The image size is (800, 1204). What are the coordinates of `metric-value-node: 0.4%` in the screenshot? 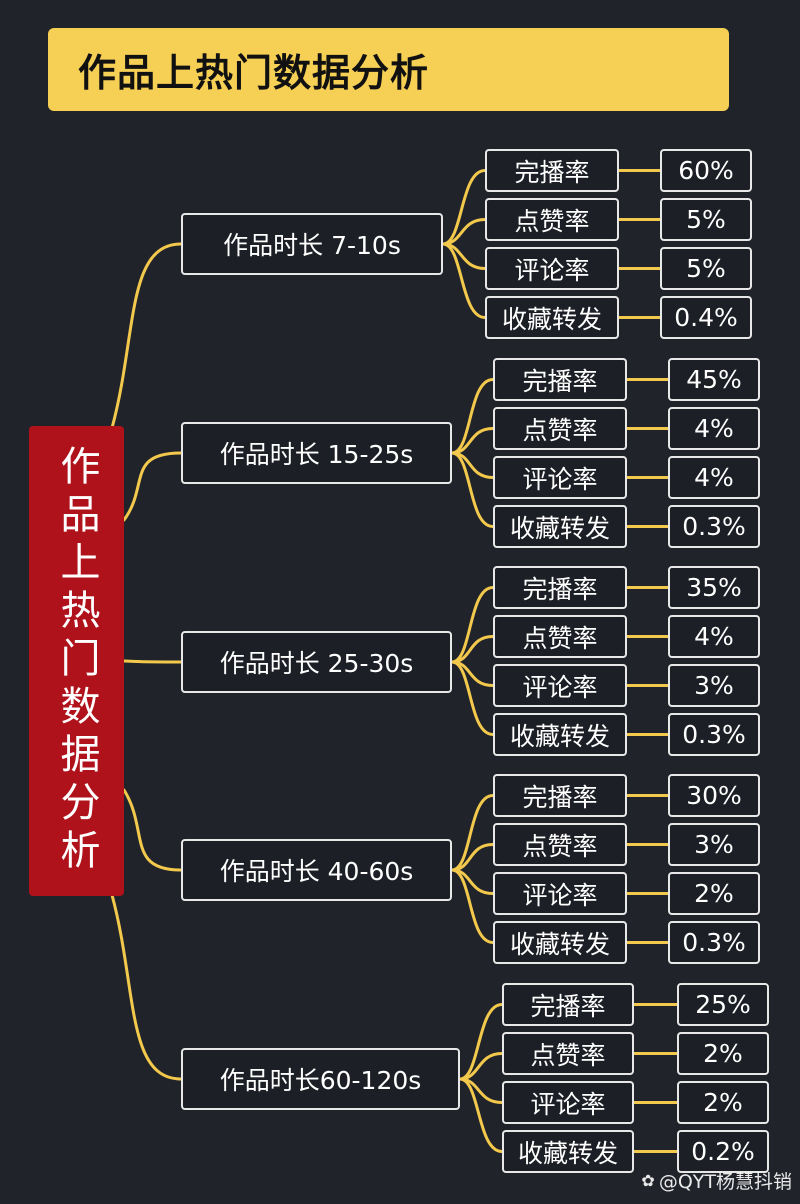 It's located at (706, 317).